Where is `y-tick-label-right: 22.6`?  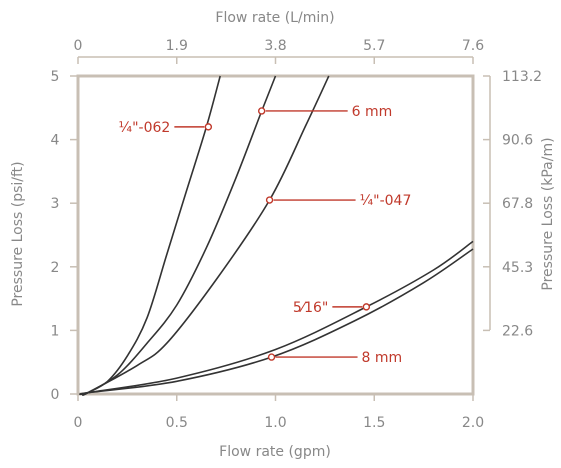 y-tick-label-right: 22.6 is located at coordinates (517, 331).